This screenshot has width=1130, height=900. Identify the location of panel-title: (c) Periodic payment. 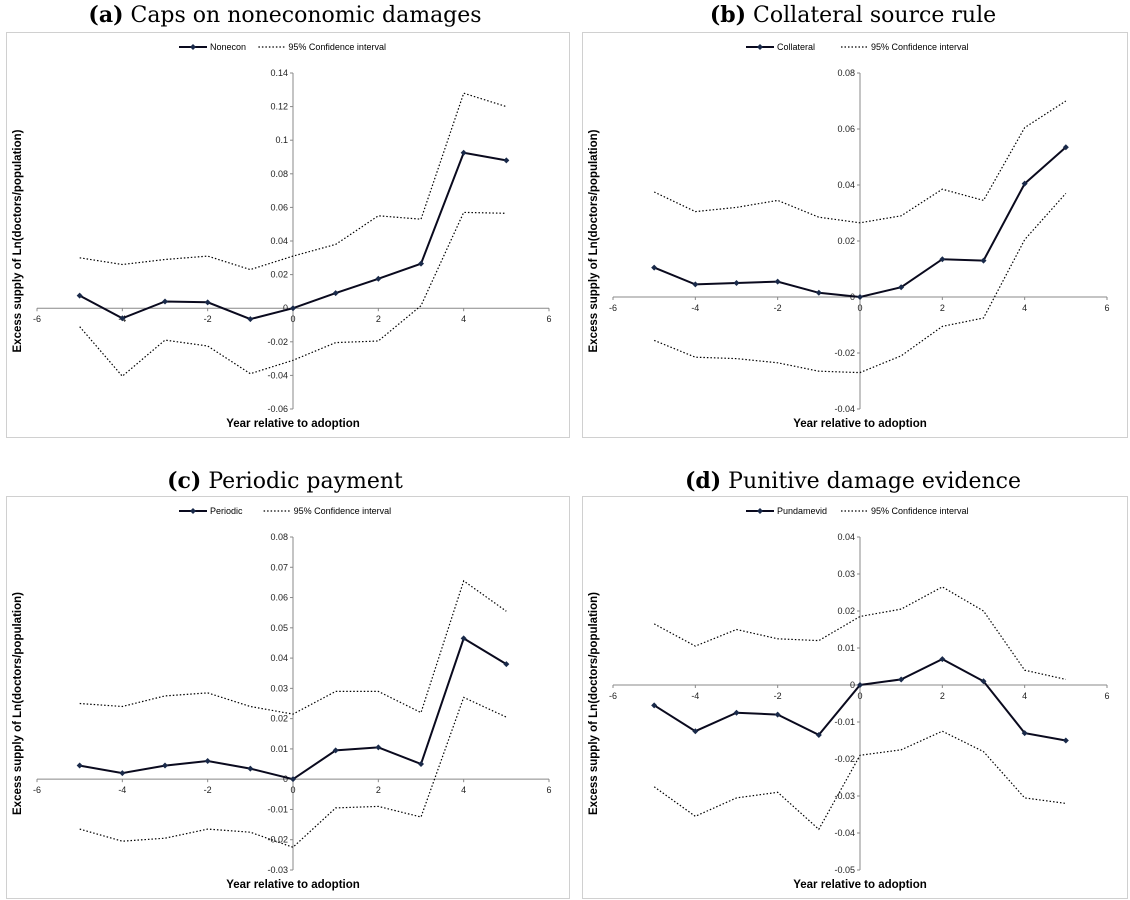
(285, 481).